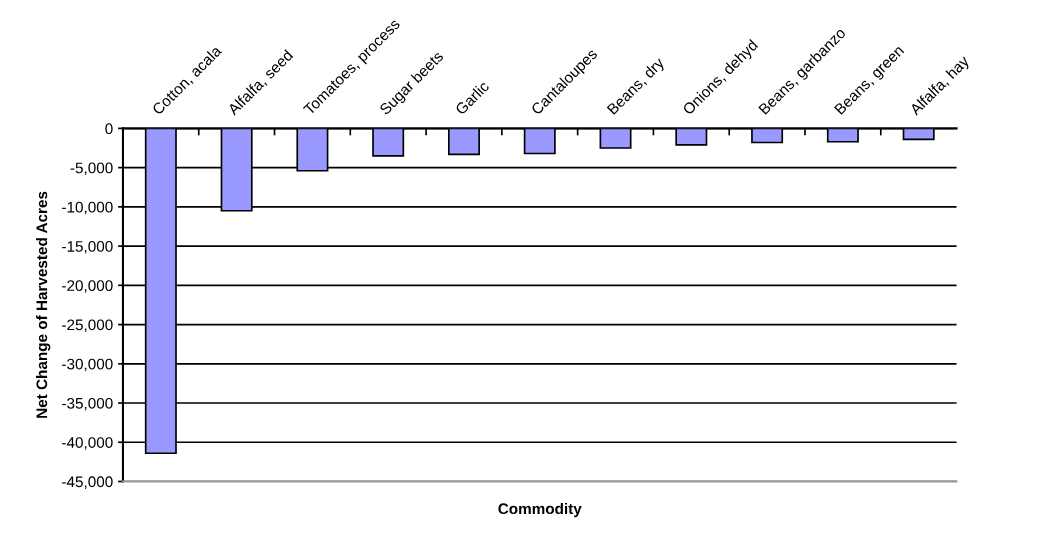 Image resolution: width=1042 pixels, height=535 pixels. I want to click on y-tick-label: -15,000, so click(87, 247).